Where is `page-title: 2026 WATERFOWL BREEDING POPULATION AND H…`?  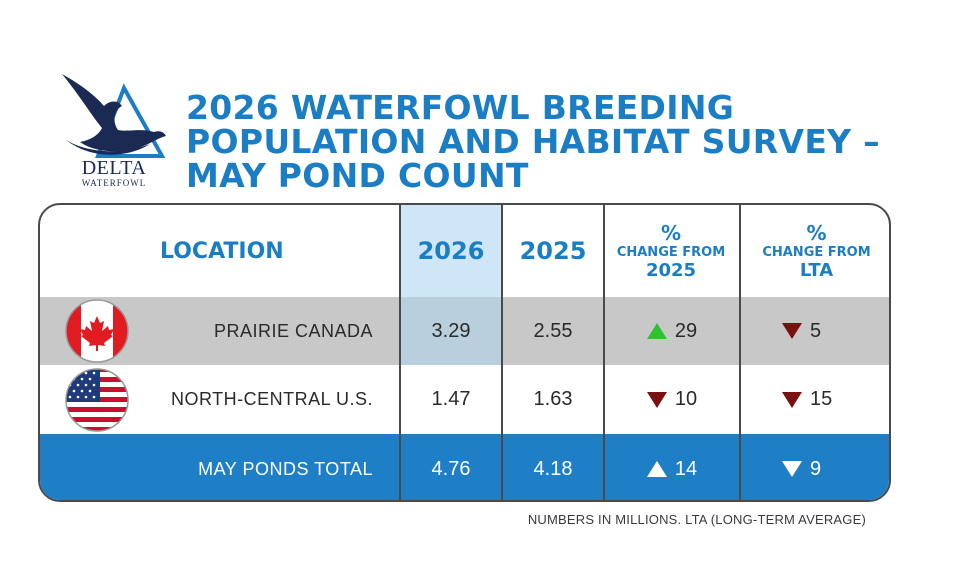 page-title: 2026 WATERFOWL BREEDING POPULATION AND H… is located at coordinates (546, 142).